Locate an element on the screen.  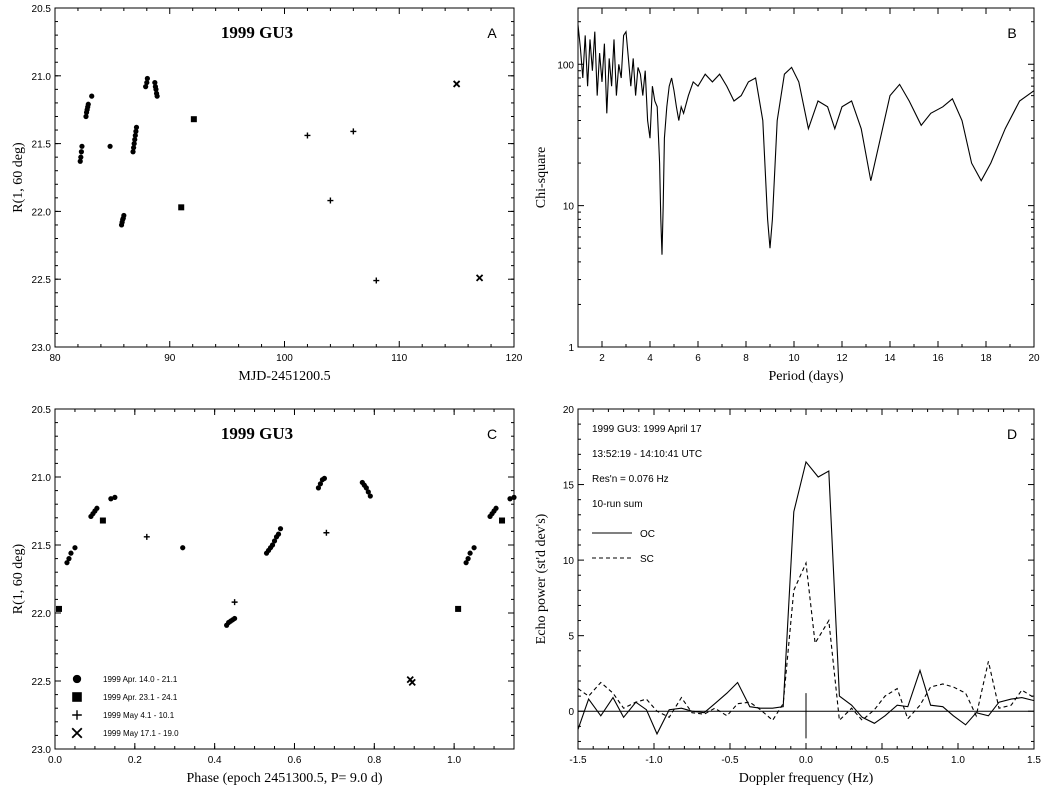
annotation-text: 13:52:19 - 14:10:41 UTC is located at coordinates (647, 454).